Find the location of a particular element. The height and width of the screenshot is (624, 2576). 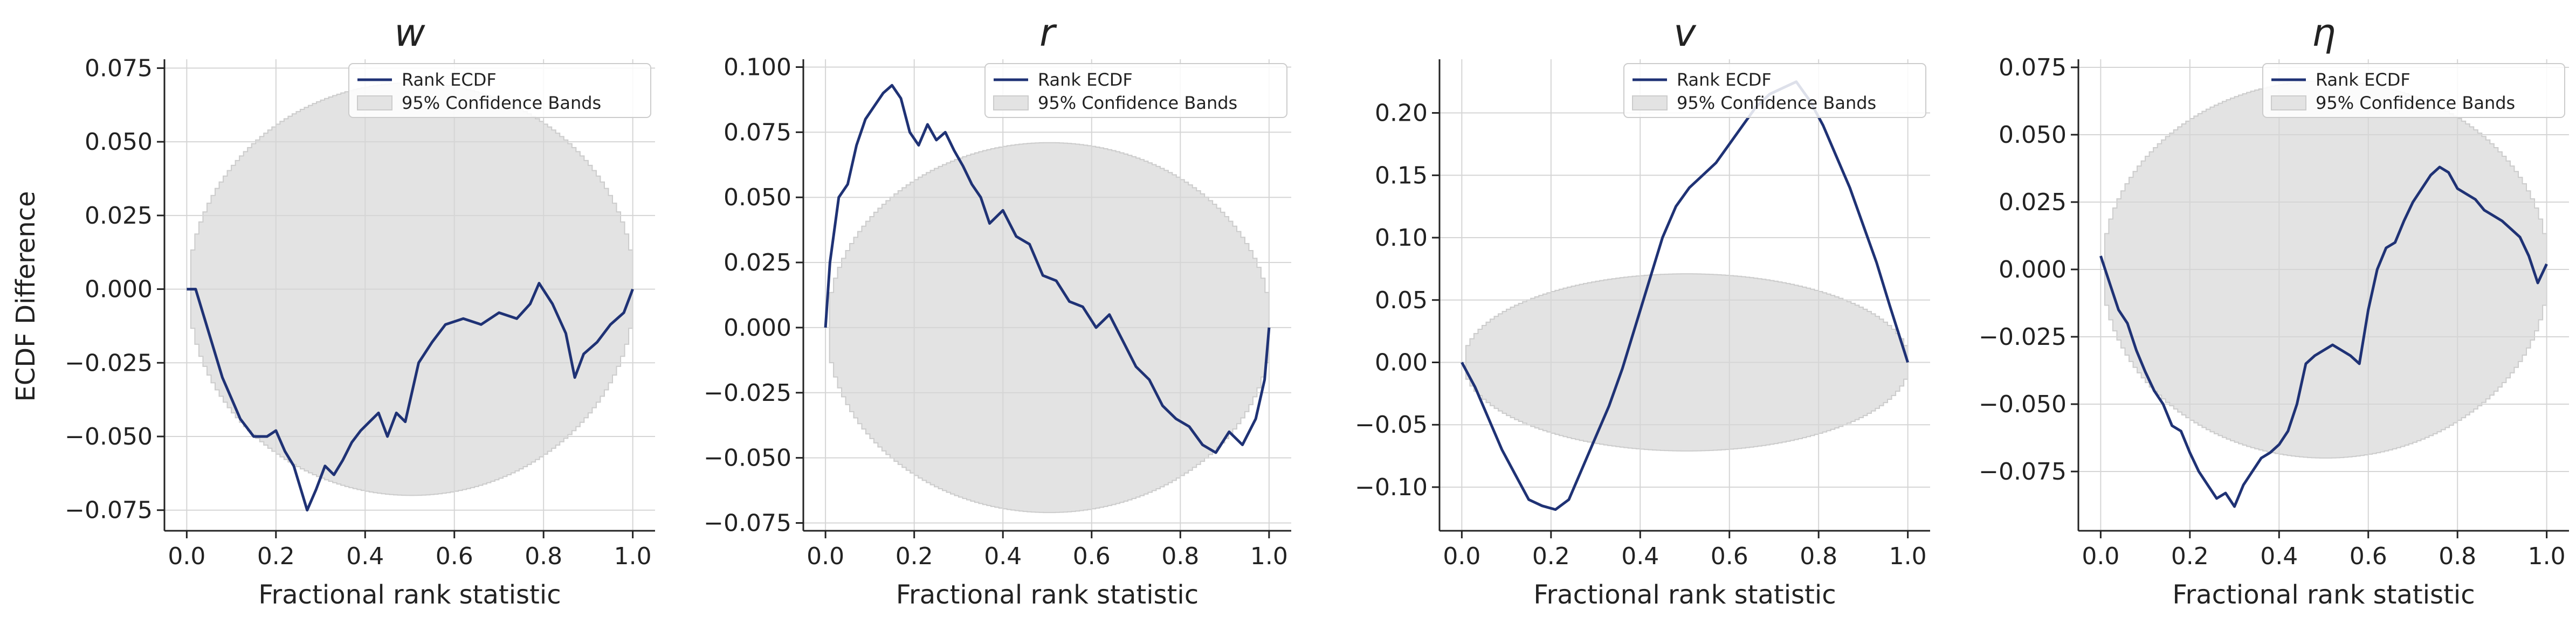

y-axis-label: ECDF Difference is located at coordinates (26, 296).